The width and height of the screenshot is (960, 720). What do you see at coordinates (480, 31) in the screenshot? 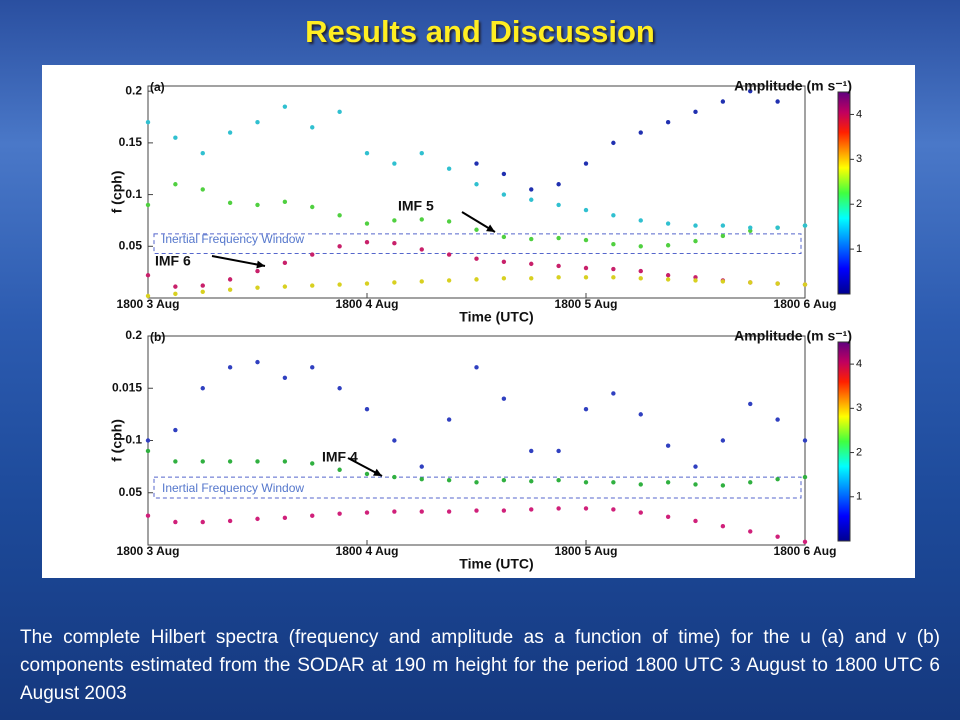
I see `slide-title: Results and Discussion` at bounding box center [480, 31].